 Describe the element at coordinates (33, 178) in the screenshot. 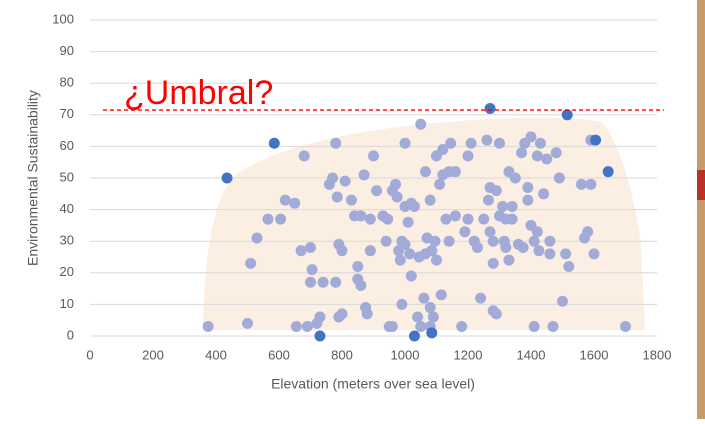

I see `y-axis-label: Environmental Sustainability` at that location.